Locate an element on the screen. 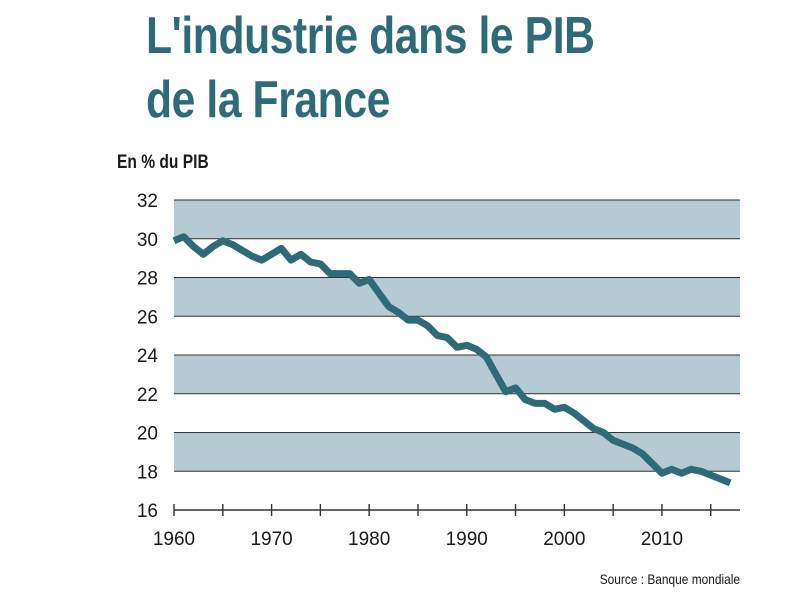 Image resolution: width=800 pixels, height=599 pixels. x-tick-label-1980: 1980 is located at coordinates (369, 539).